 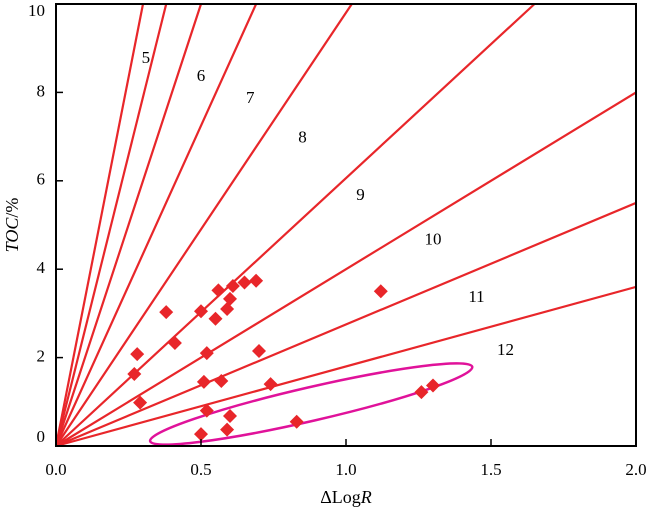 What do you see at coordinates (55, 469) in the screenshot?
I see `x-tick-label: 0.0` at bounding box center [55, 469].